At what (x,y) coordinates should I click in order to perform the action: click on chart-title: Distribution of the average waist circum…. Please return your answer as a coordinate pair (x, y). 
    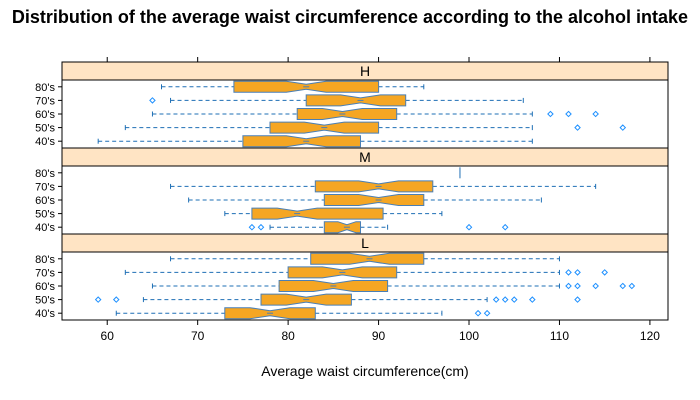
    Looking at the image, I should click on (350, 17).